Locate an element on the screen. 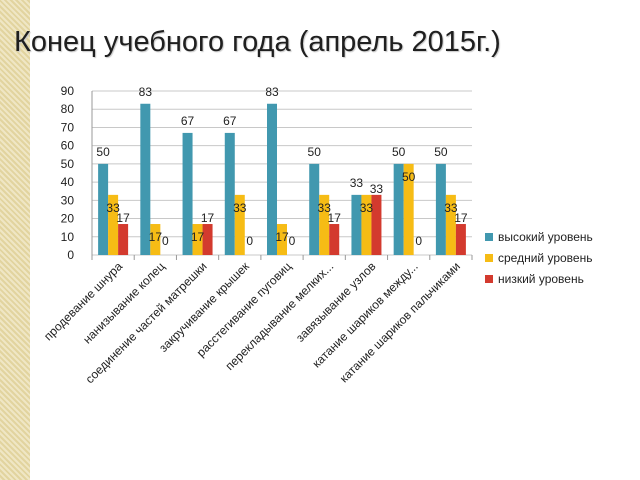  legend-label: низкий уровень is located at coordinates (541, 279).